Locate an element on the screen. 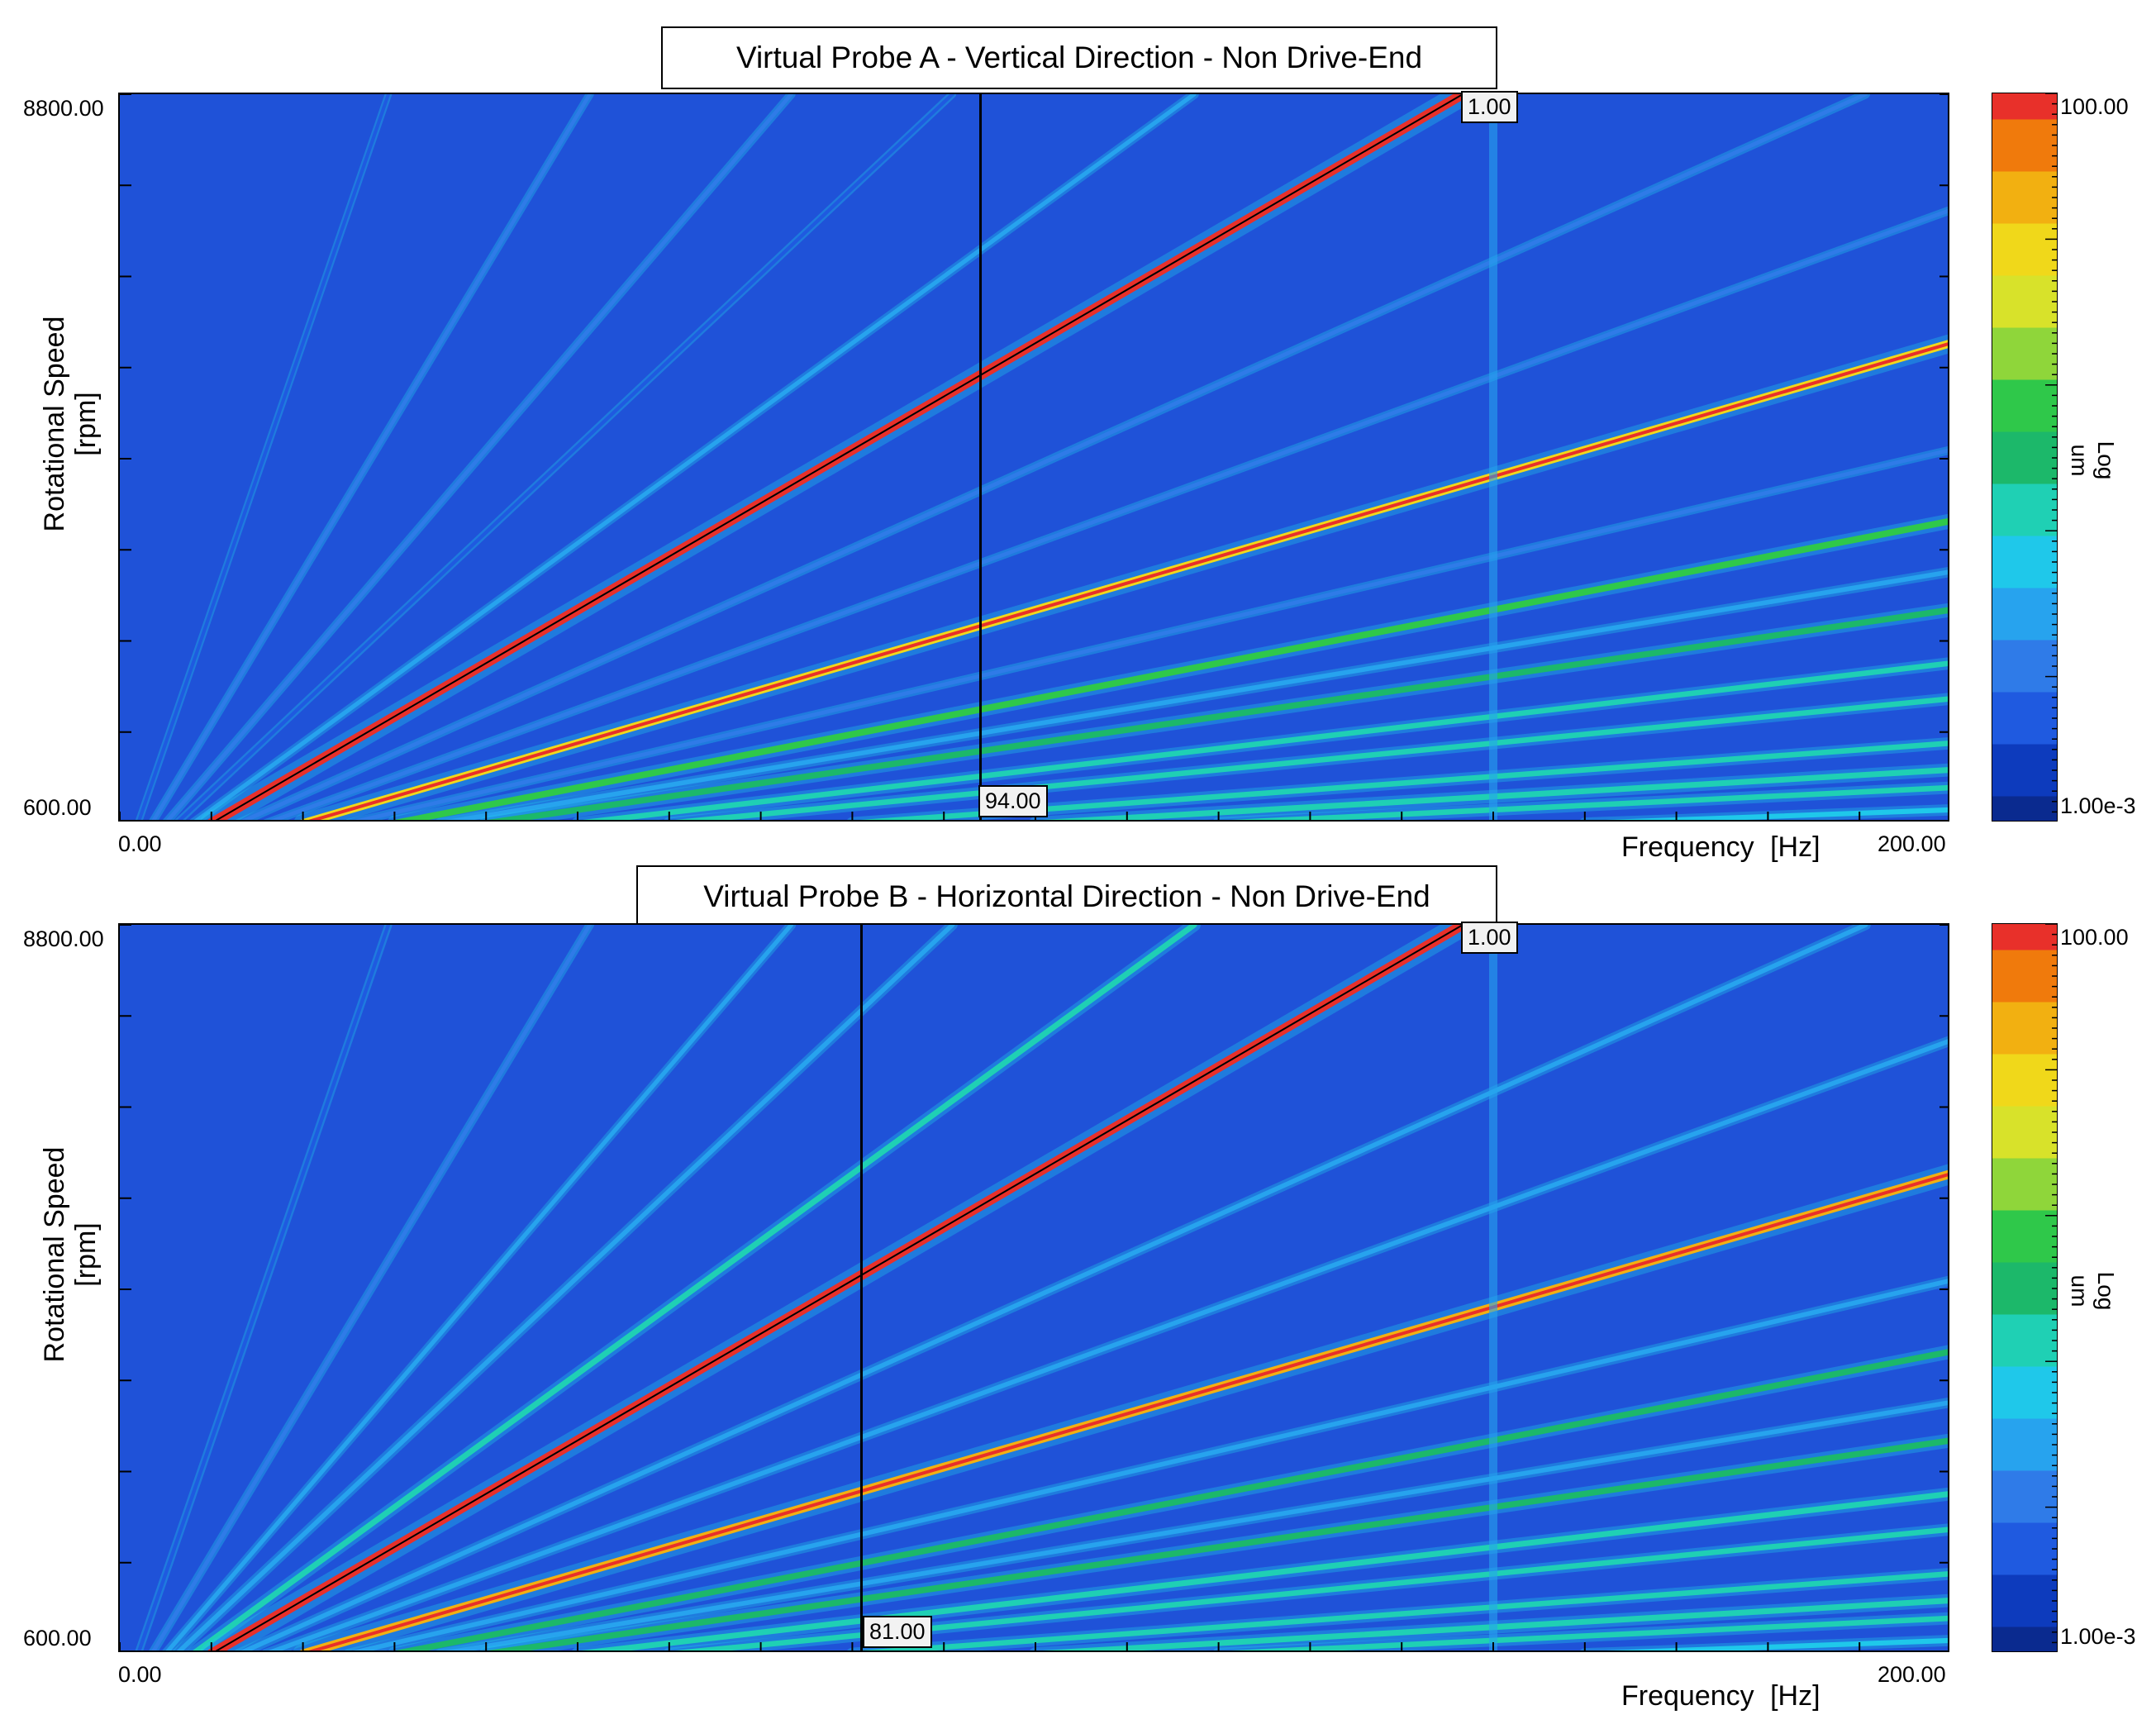 This screenshot has height=1729, width=2156. x-tick-min: 0.00 is located at coordinates (140, 843).